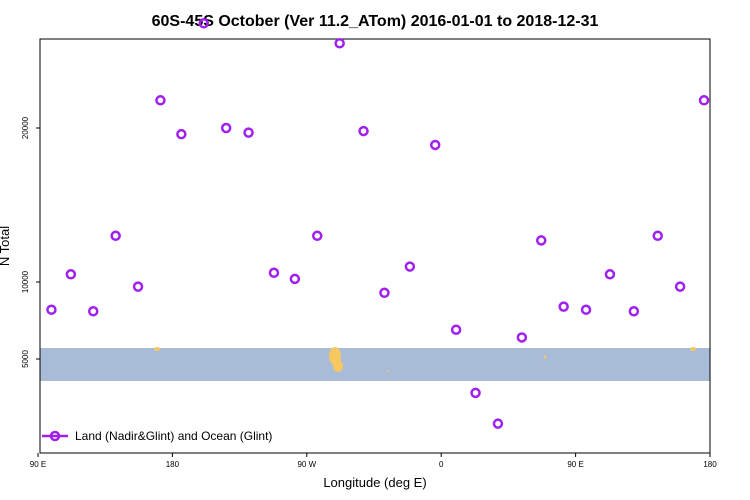 This screenshot has height=500, width=750. I want to click on x-tick-label: 0, so click(441, 464).